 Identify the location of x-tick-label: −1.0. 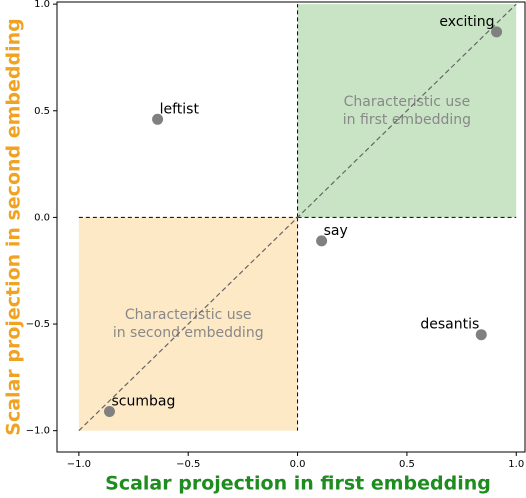
(79, 464).